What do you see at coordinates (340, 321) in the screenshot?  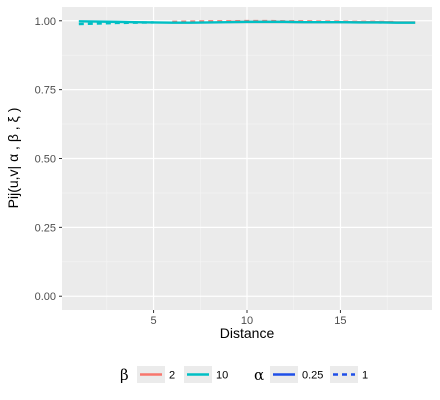 I see `x-tick-label: 15` at bounding box center [340, 321].